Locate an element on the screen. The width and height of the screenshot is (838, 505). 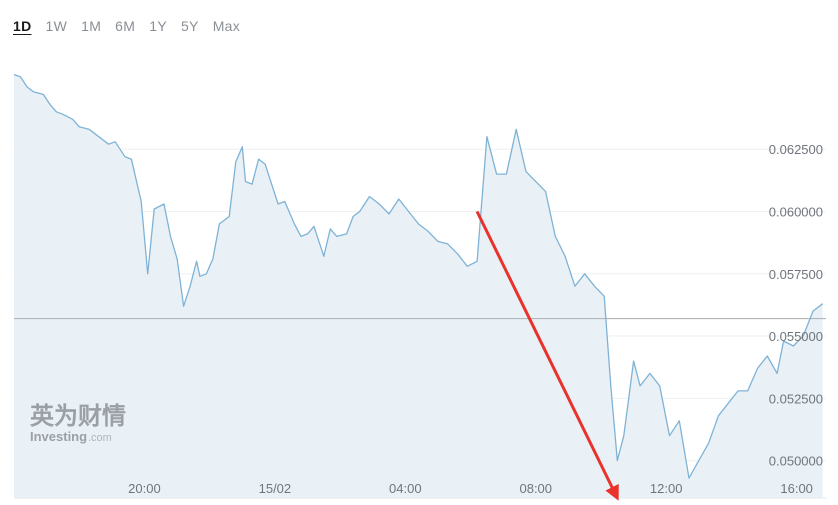
range-tab-1w: 1W is located at coordinates (56, 26).